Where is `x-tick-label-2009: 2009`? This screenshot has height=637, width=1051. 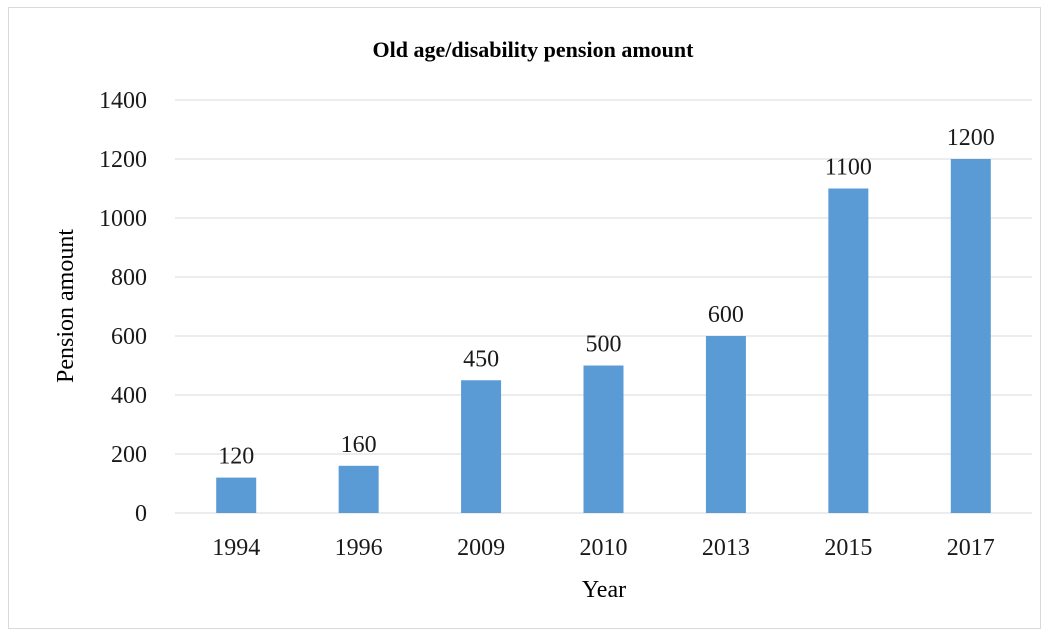 x-tick-label-2009: 2009 is located at coordinates (481, 548).